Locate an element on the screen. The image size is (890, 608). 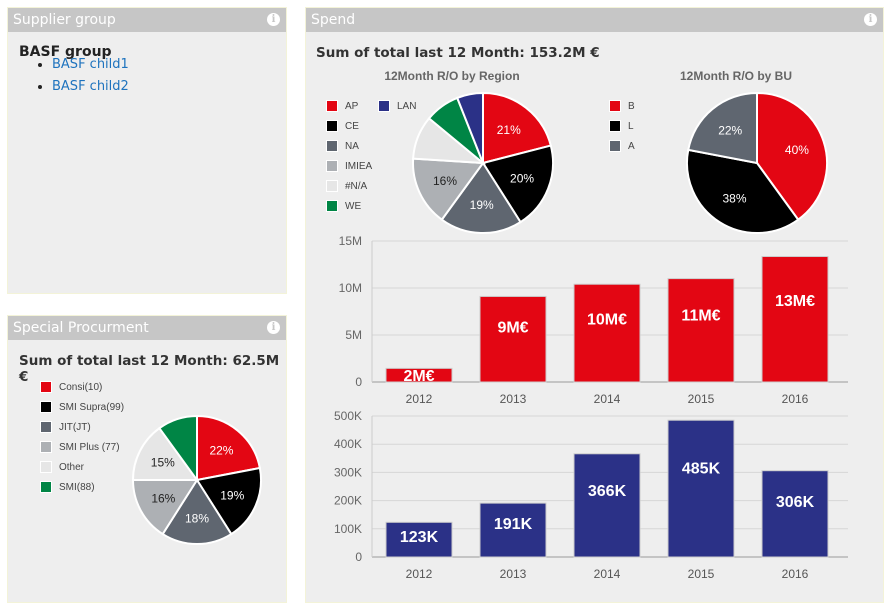
legend-label: AP is located at coordinates (352, 106).